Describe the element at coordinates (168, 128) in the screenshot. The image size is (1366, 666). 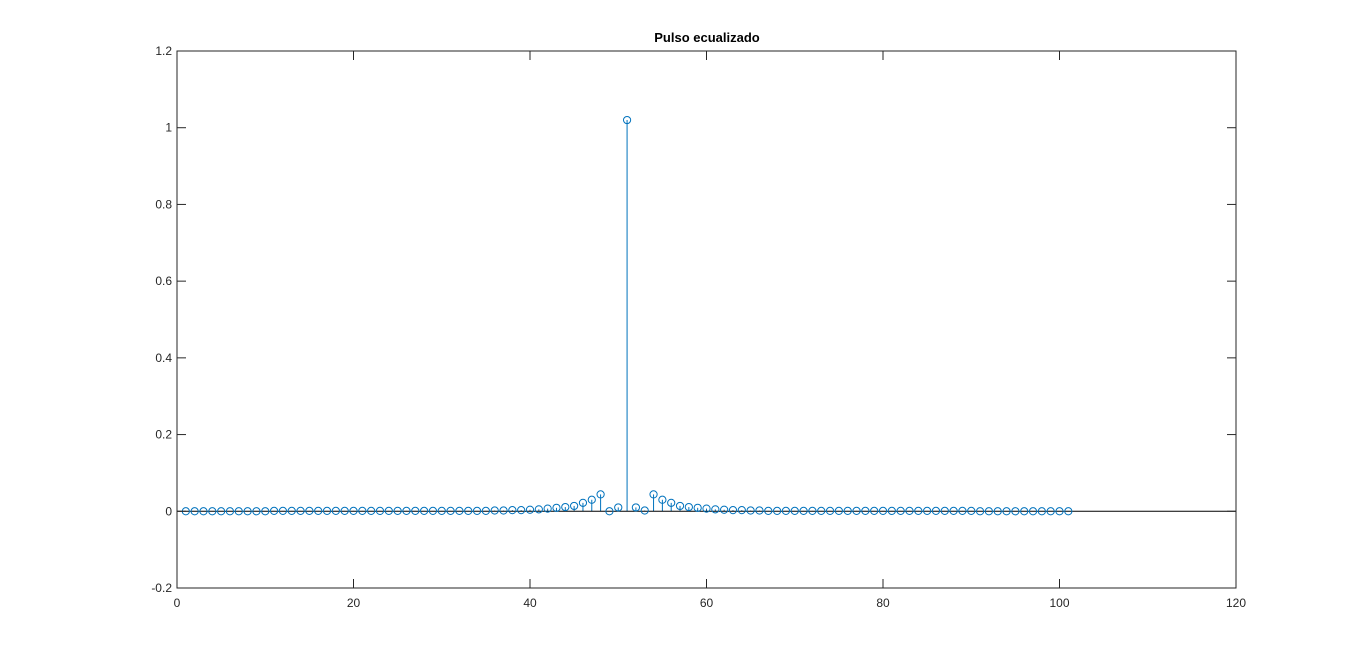
I see `y-tick-label: 1` at that location.